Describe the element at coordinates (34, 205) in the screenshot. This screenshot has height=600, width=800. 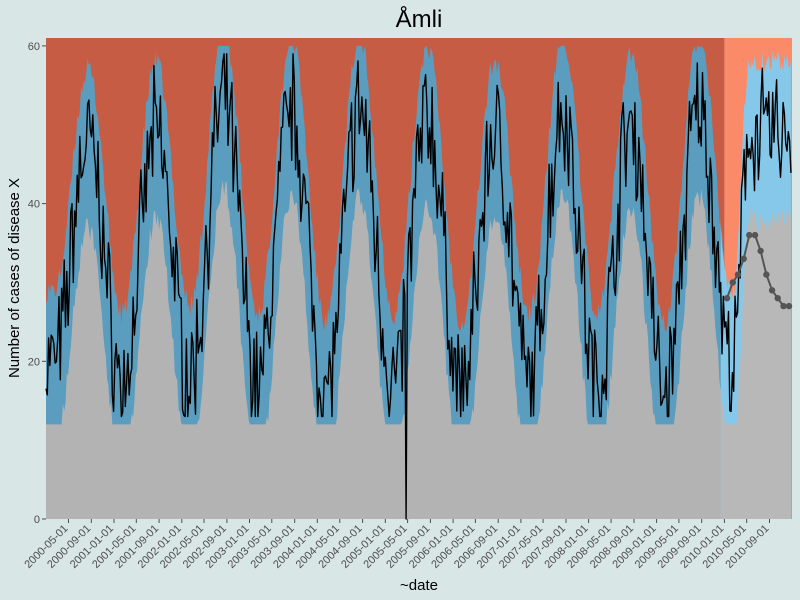
I see `y-tick-label: 40` at that location.